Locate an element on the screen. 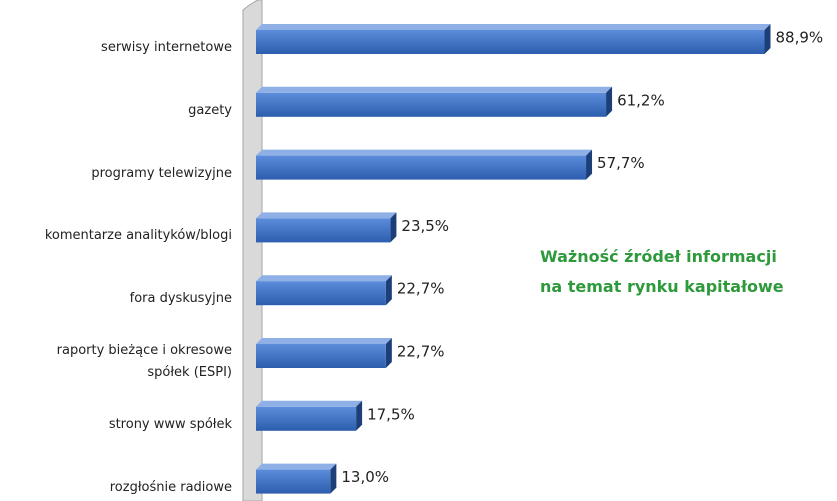  chart-title: Ważność źródeł informacji is located at coordinates (658, 256).